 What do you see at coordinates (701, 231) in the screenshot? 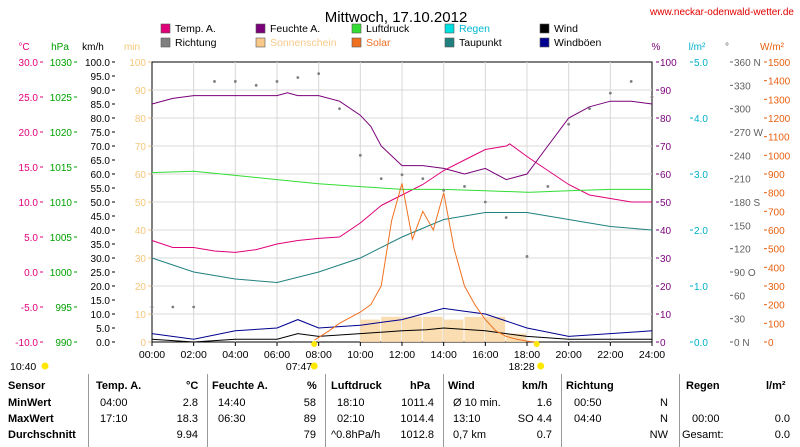
I see `rain-axis-tick: 2.0` at bounding box center [701, 231].